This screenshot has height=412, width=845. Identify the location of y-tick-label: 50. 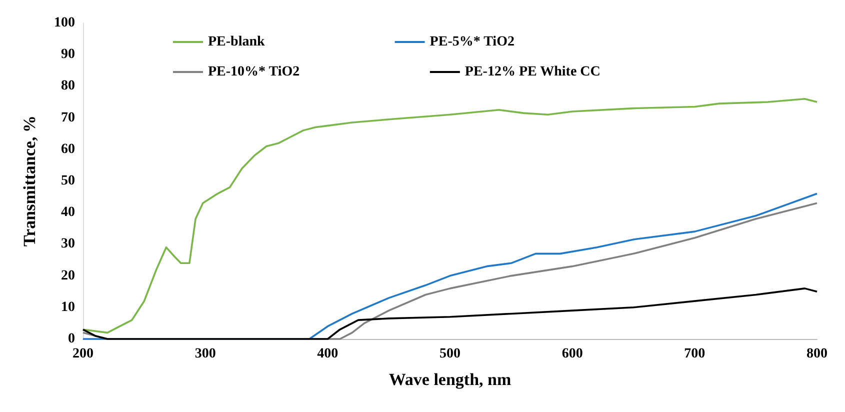
(68, 181).